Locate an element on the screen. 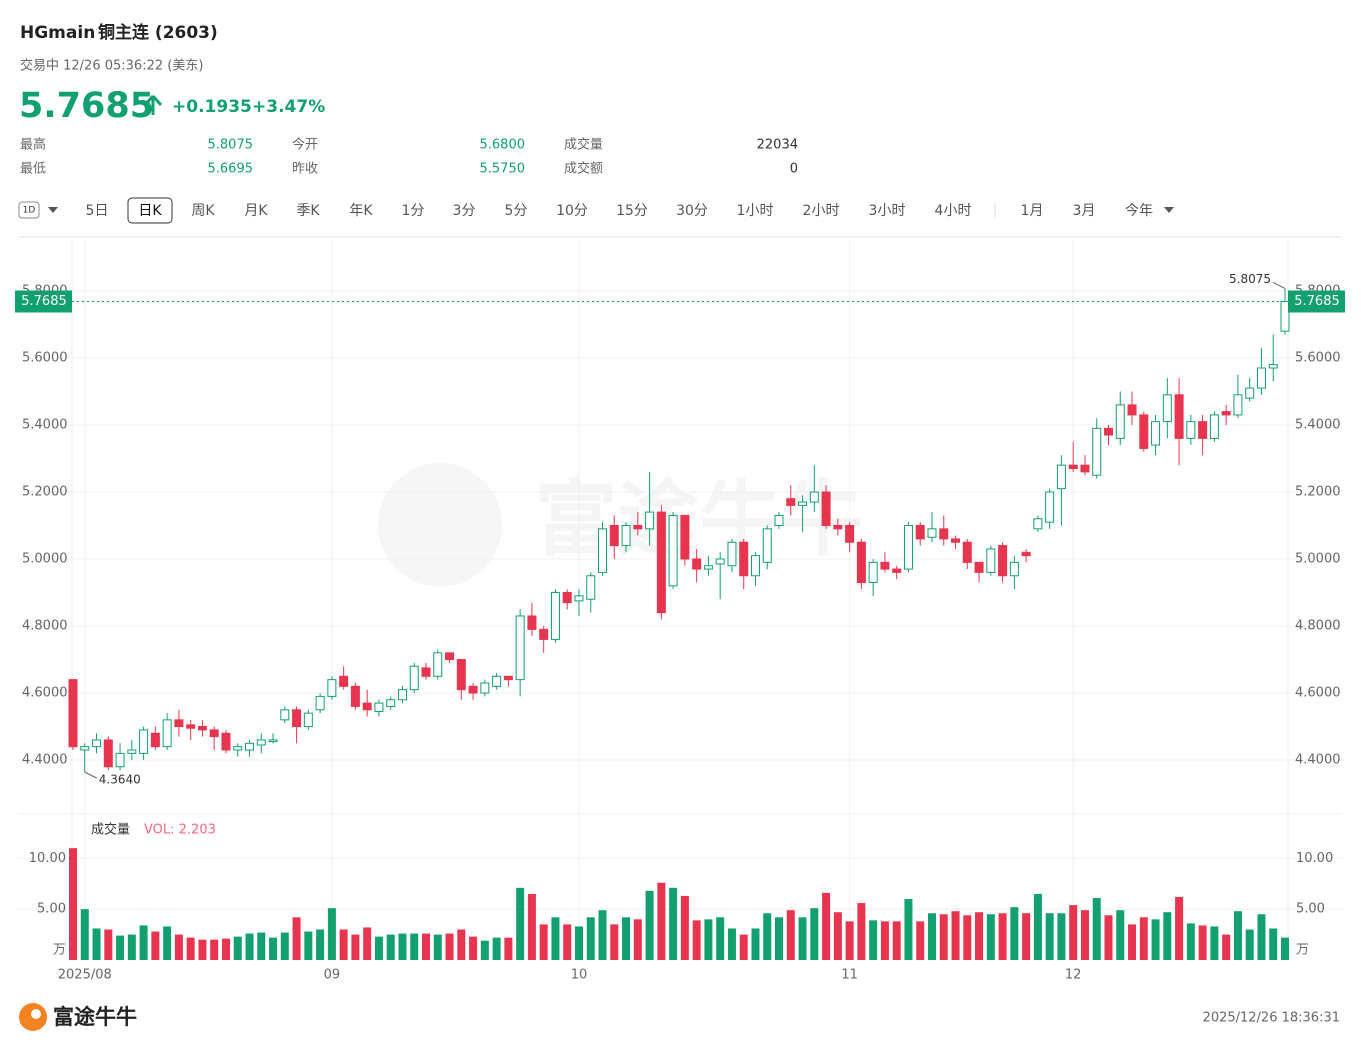 This screenshot has width=1361, height=1050. y-tick-label-right: 4.6000 is located at coordinates (1318, 693).